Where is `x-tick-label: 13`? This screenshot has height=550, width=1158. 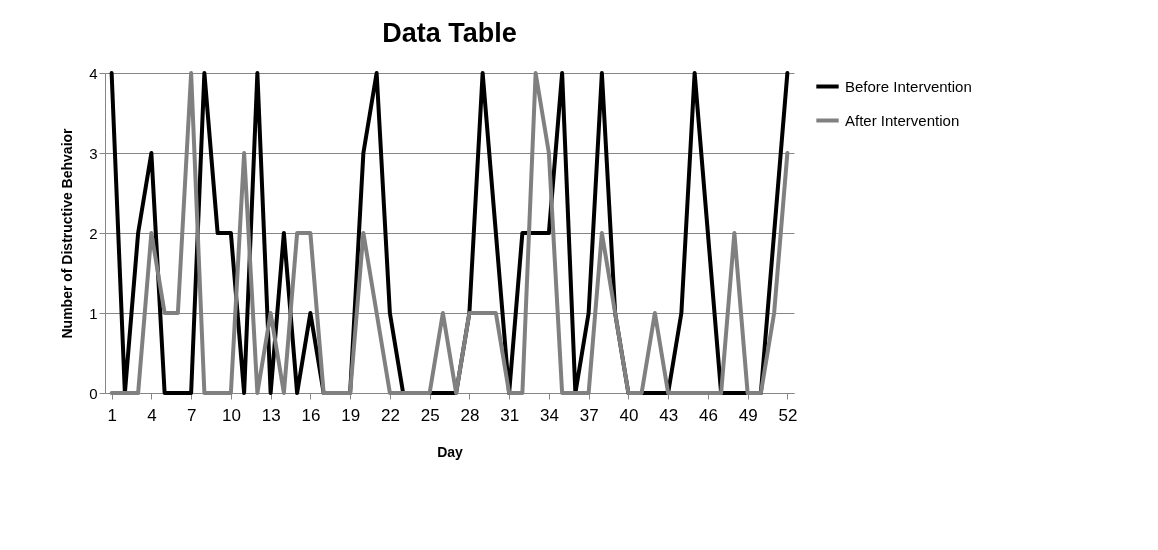
x-tick-label: 13 is located at coordinates (271, 415).